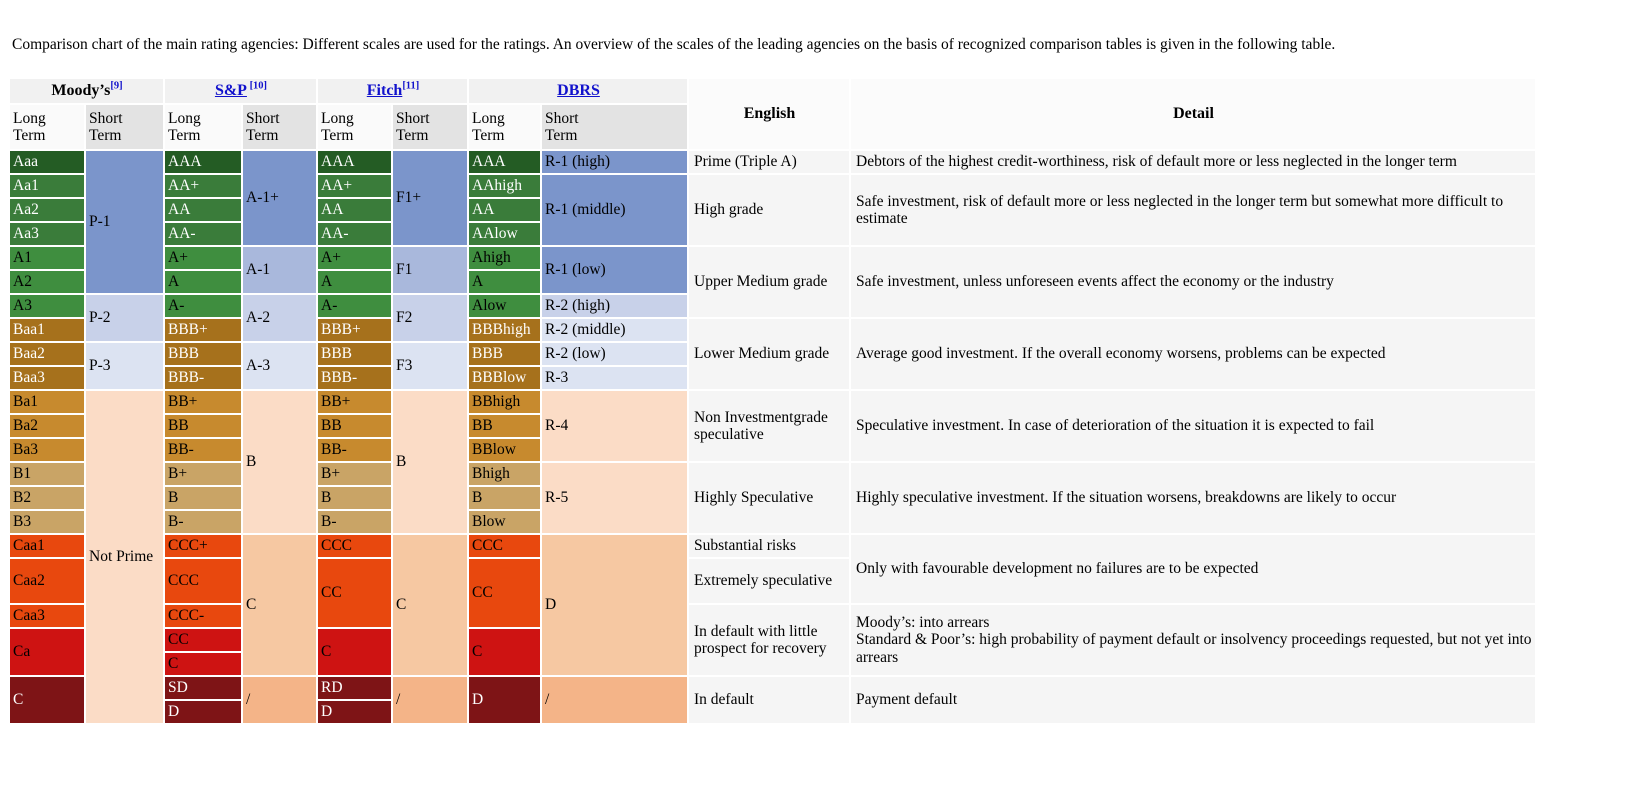 This screenshot has width=1645, height=804. Describe the element at coordinates (251, 605) in the screenshot. I see `cell-sp-short-c-label: C` at that location.